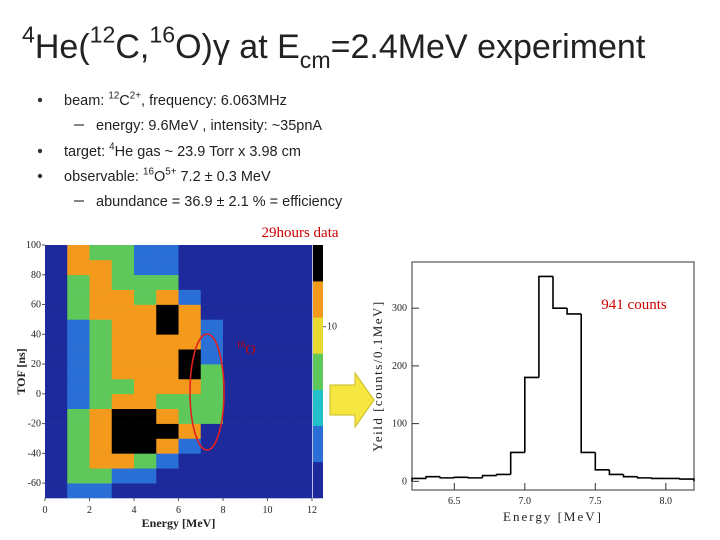 The height and width of the screenshot is (540, 720). I want to click on text-run: 2+, so click(135, 95).